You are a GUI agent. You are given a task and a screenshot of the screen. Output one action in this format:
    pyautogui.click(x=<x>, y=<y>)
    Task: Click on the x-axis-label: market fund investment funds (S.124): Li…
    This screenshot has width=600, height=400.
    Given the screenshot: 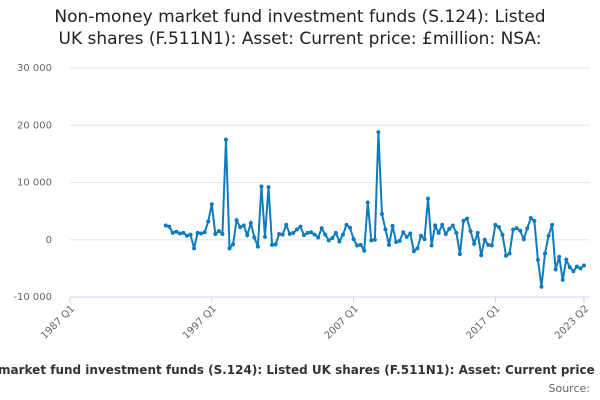 What is the action you would take?
    pyautogui.click(x=297, y=370)
    